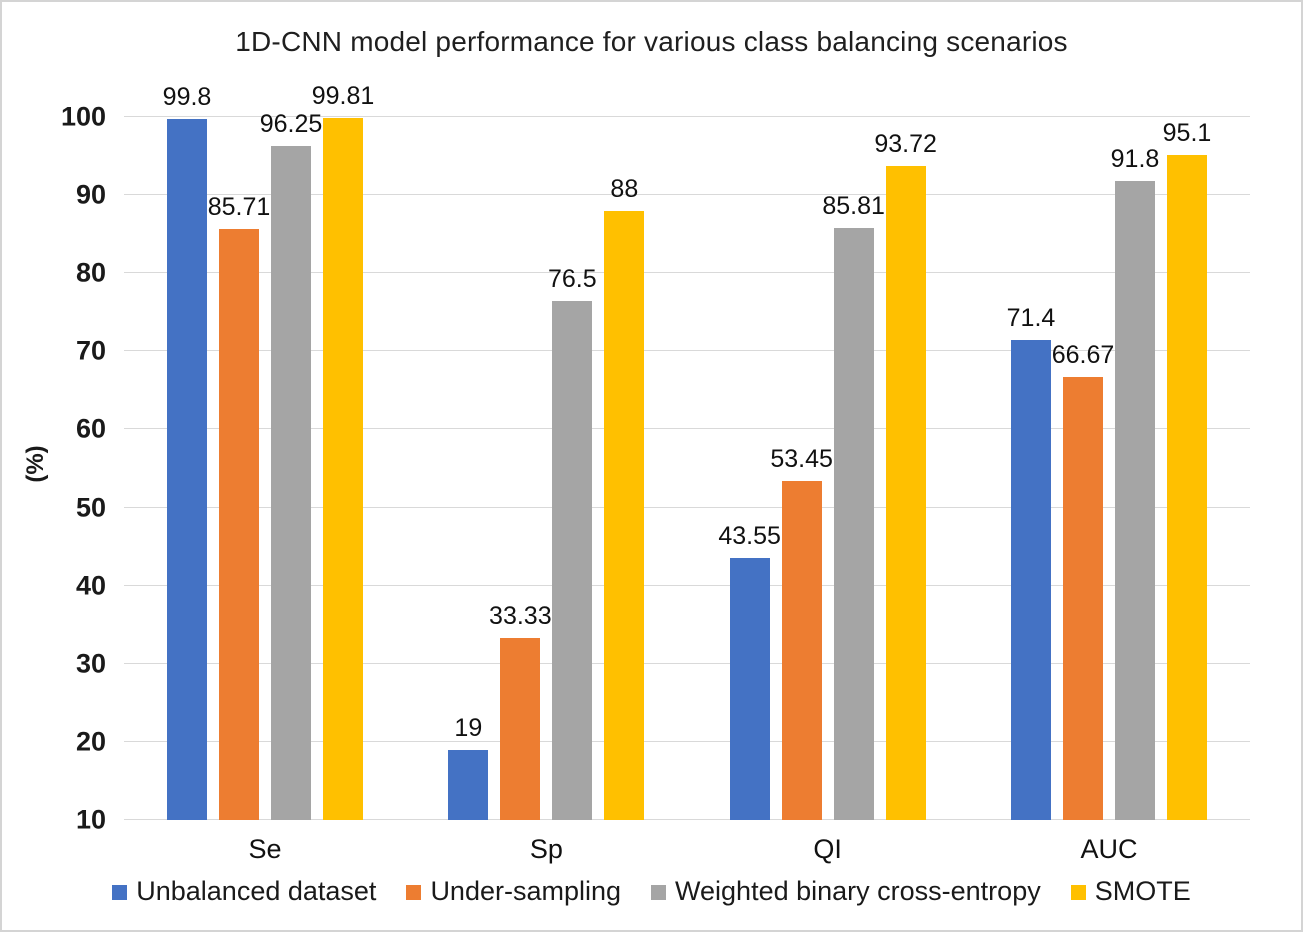  What do you see at coordinates (54, 468) in the screenshot?
I see `y-axis-tick-labels: 10 20 30 40 50 60 70 80 90 100` at bounding box center [54, 468].